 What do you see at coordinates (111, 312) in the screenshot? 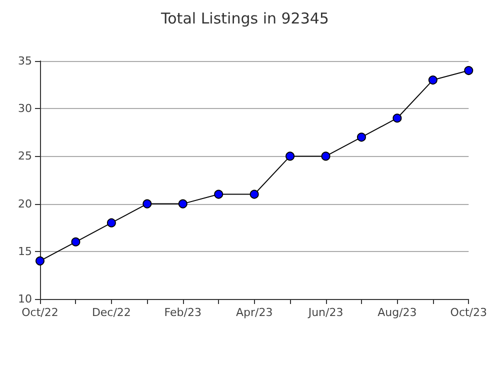
I see `x-tick-label: Dec/22` at bounding box center [111, 312].